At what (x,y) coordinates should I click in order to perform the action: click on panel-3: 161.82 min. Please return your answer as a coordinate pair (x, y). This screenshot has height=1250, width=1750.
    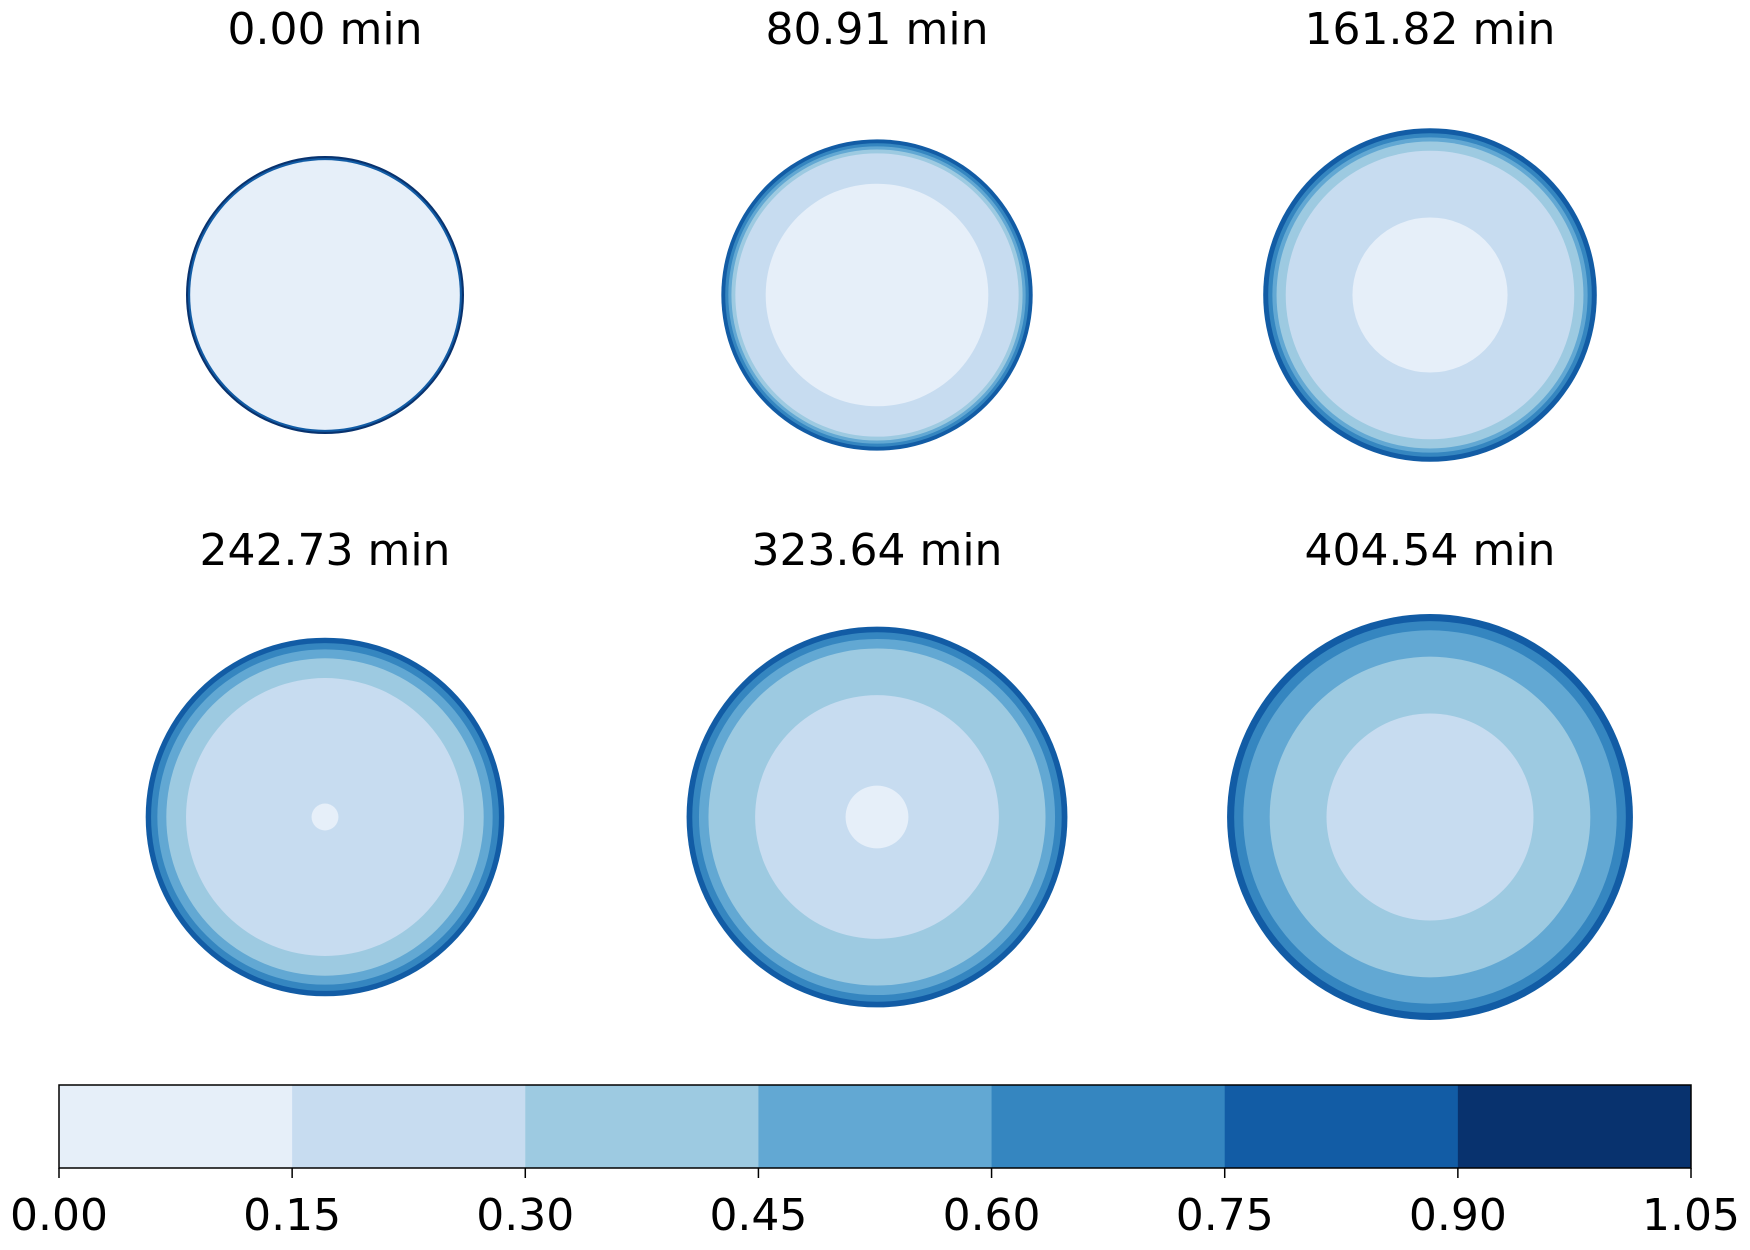
    Looking at the image, I should click on (1430, 233).